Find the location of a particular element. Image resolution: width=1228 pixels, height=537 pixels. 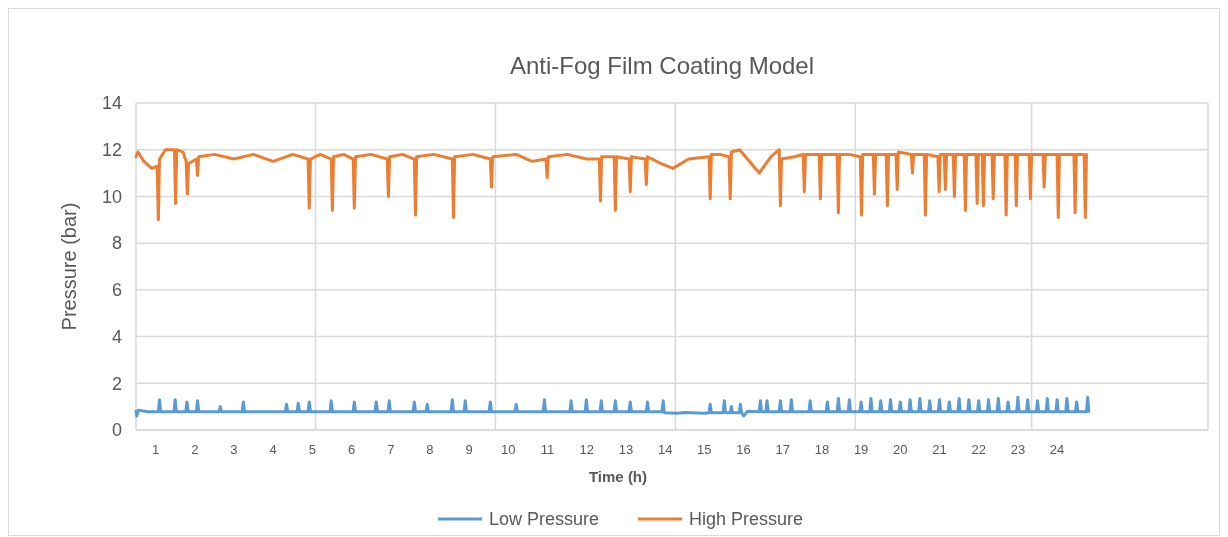

legend-label: Low Pressure is located at coordinates (544, 519).